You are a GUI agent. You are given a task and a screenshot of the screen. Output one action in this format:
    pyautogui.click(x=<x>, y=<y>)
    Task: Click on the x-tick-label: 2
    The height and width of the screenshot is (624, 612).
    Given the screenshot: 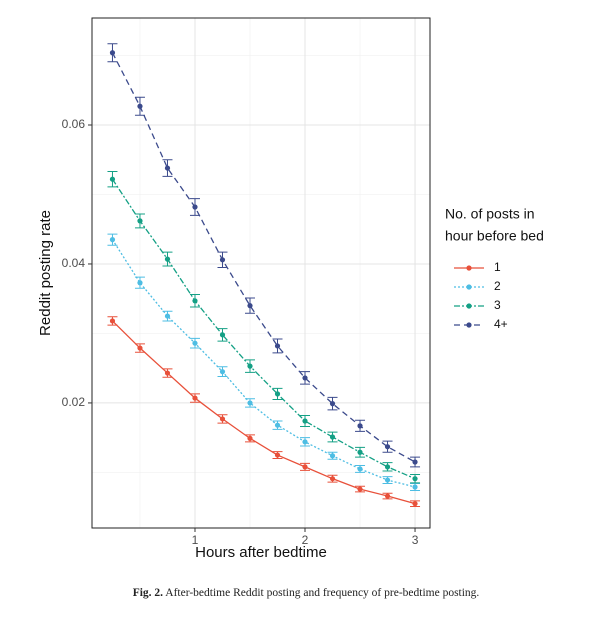 What is the action you would take?
    pyautogui.click(x=305, y=540)
    